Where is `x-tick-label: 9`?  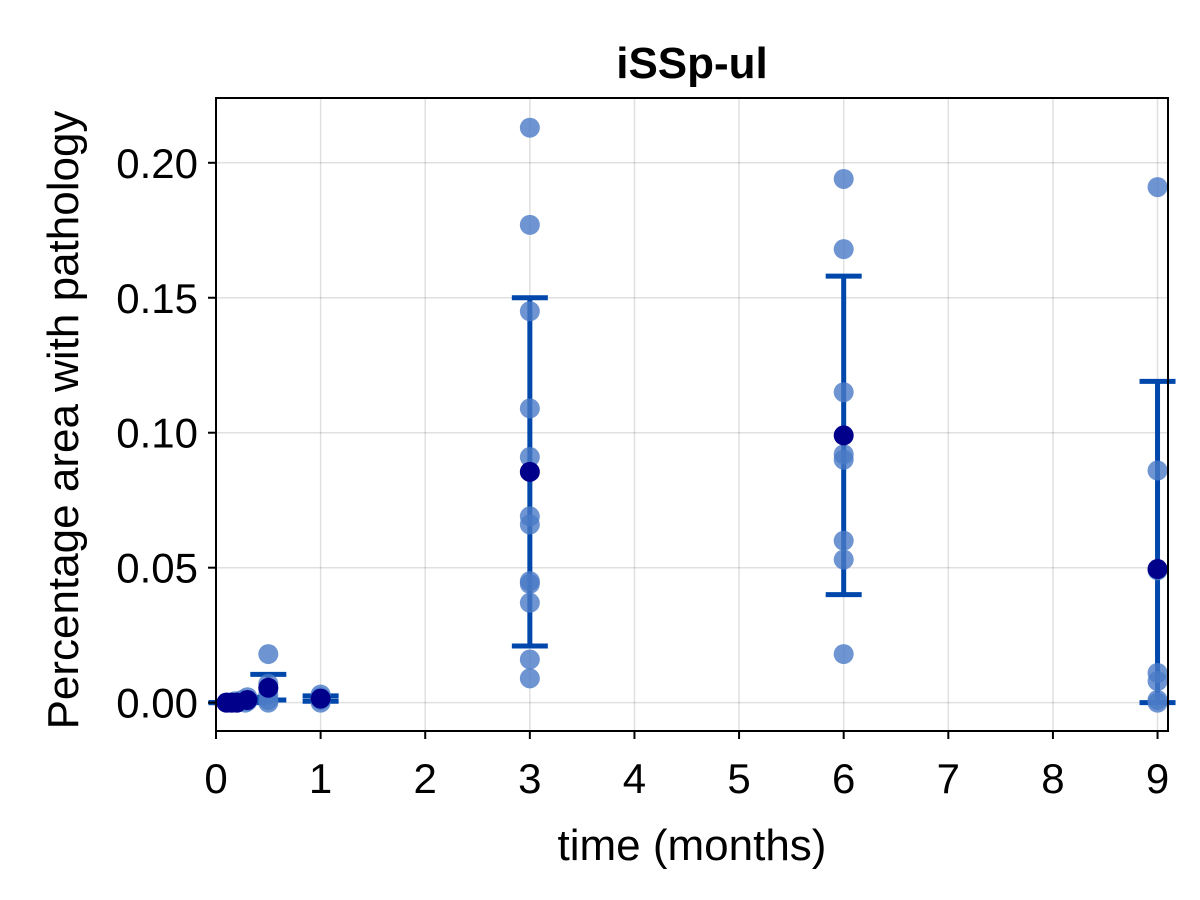 x-tick-label: 9 is located at coordinates (1157, 778).